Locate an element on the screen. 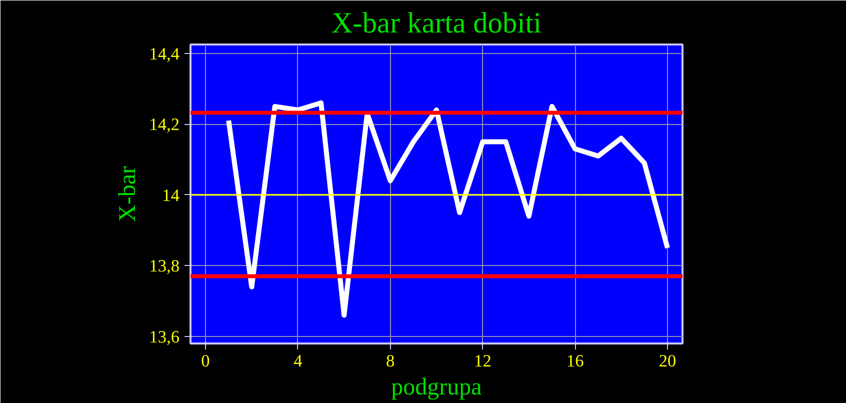  y-tick-label: 14 is located at coordinates (171, 195).